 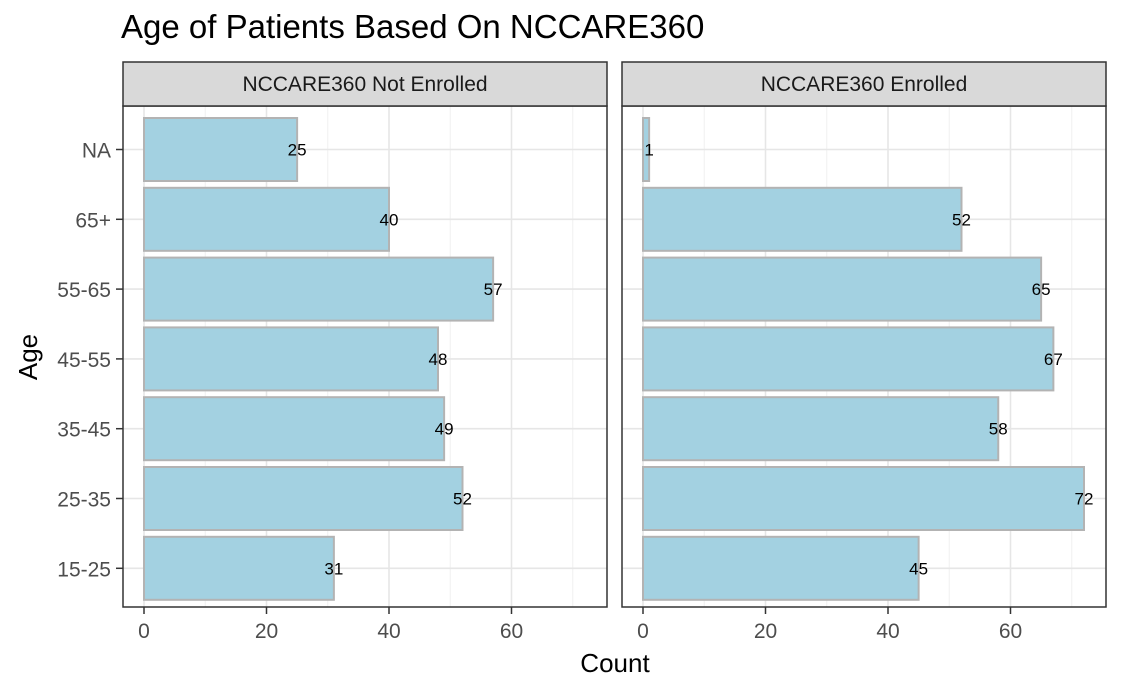 What do you see at coordinates (918, 568) in the screenshot?
I see `data-label: 45` at bounding box center [918, 568].